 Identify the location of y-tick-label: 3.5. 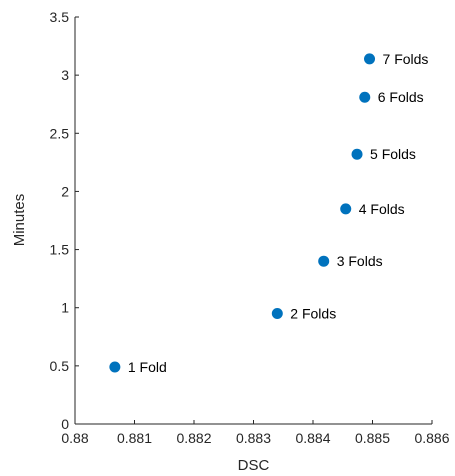
(60, 17).